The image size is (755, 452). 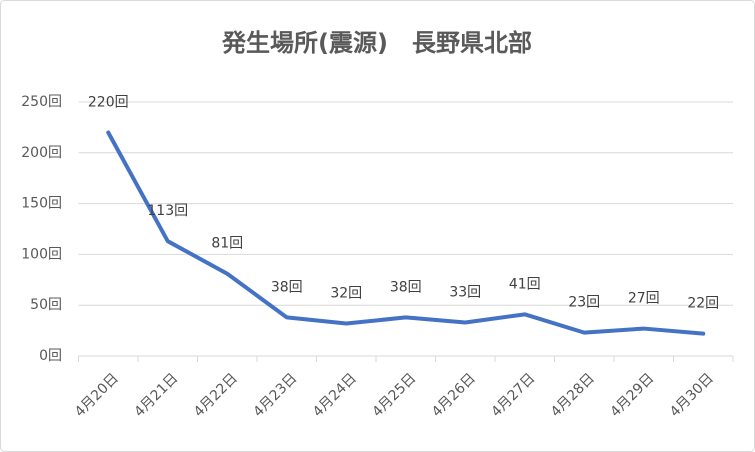 I want to click on chart-title: 発生場所(震源) 長野県北部, so click(x=376, y=43).